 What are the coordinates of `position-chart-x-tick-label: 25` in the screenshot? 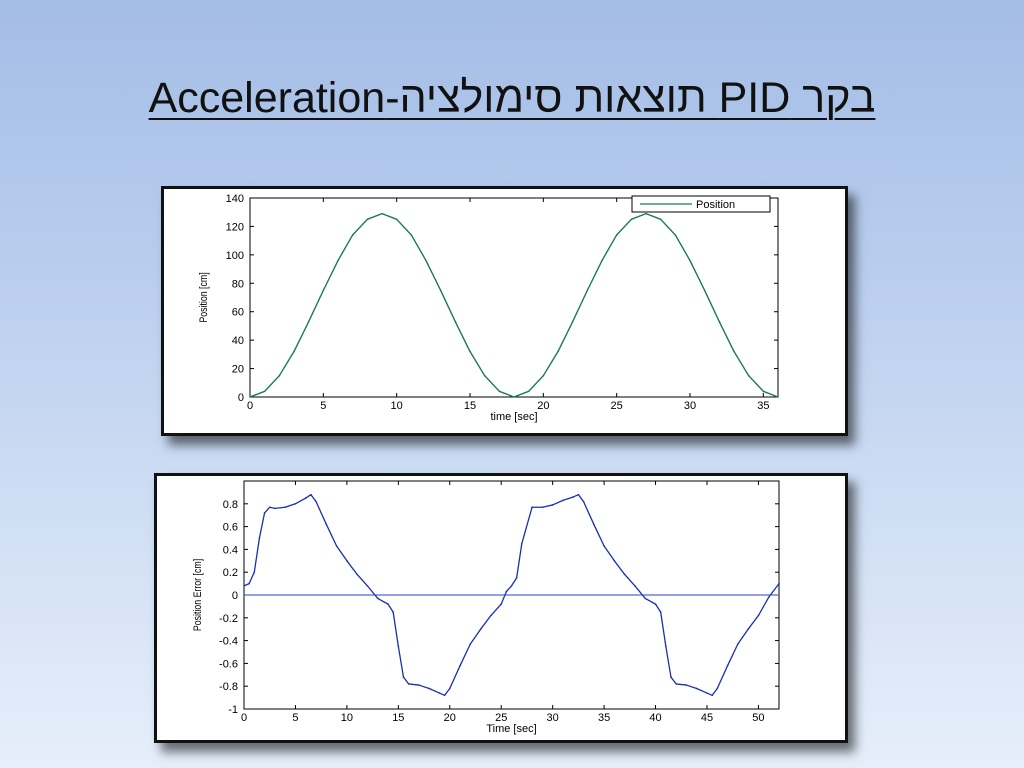 It's located at (617, 406).